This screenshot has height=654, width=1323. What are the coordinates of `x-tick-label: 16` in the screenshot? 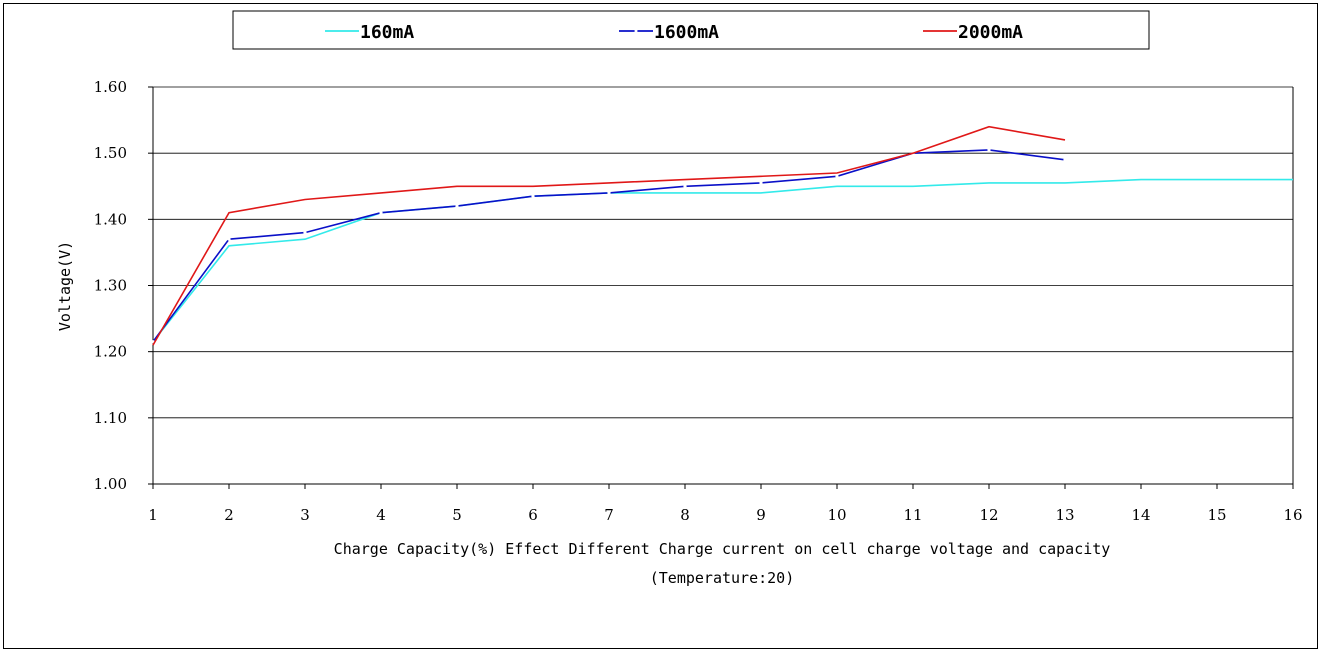 It's located at (1292, 515).